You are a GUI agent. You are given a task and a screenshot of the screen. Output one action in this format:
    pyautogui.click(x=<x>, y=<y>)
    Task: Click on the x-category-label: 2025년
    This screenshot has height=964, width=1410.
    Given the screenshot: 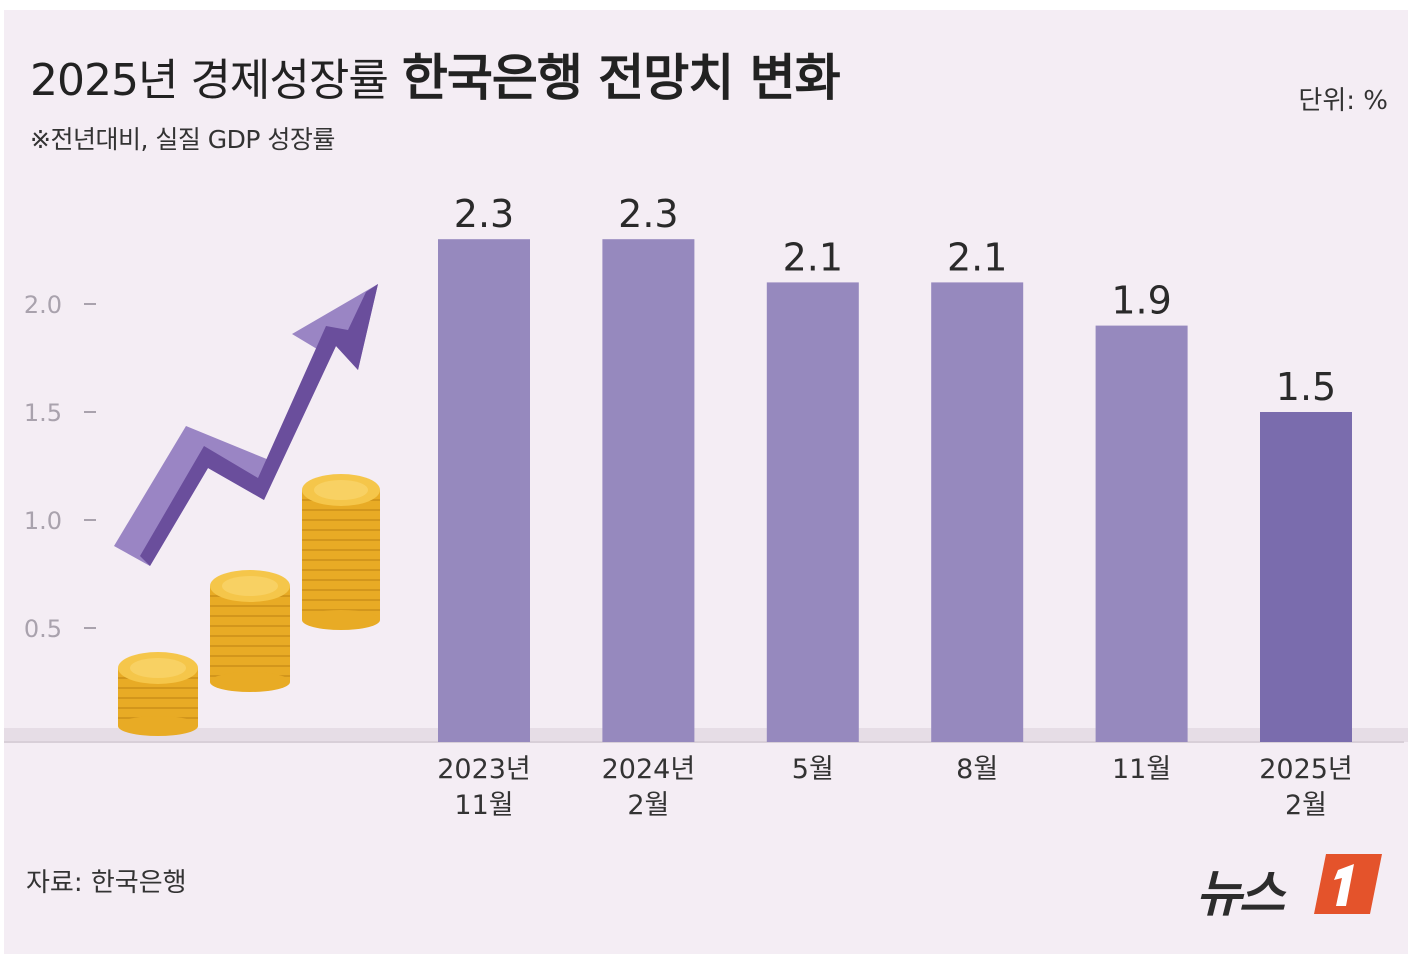 What is the action you would take?
    pyautogui.click(x=1306, y=769)
    